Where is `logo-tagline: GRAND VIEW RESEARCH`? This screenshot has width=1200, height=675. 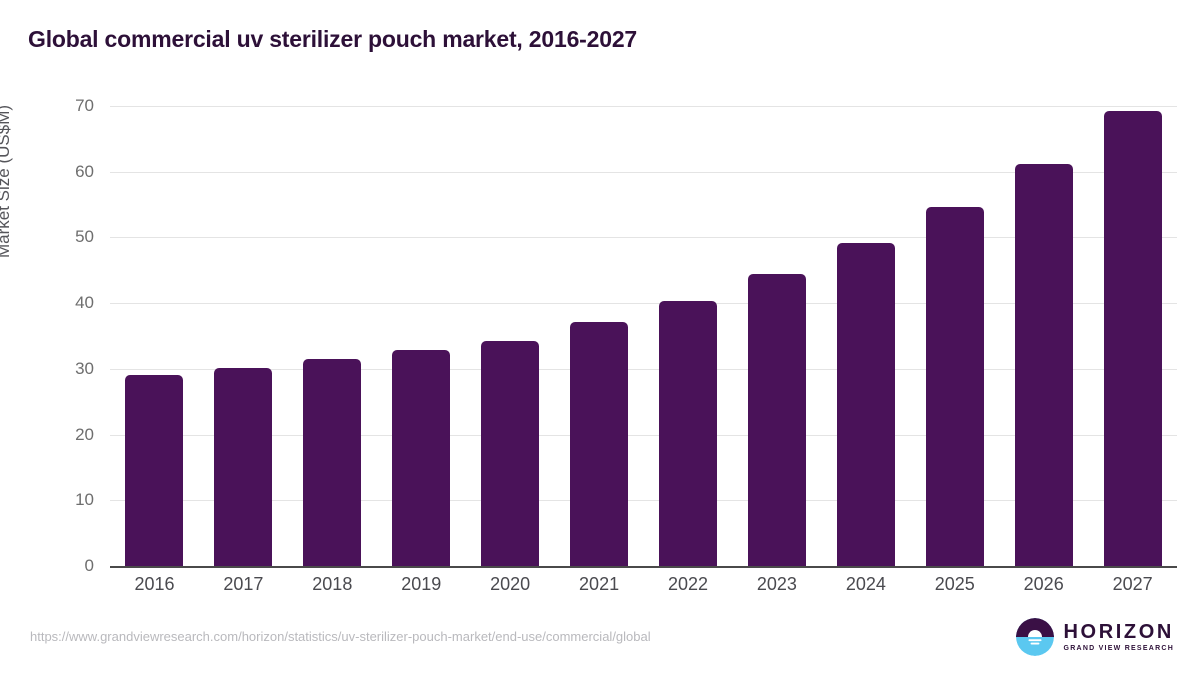
logo-tagline: GRAND VIEW RESEARCH is located at coordinates (1118, 648).